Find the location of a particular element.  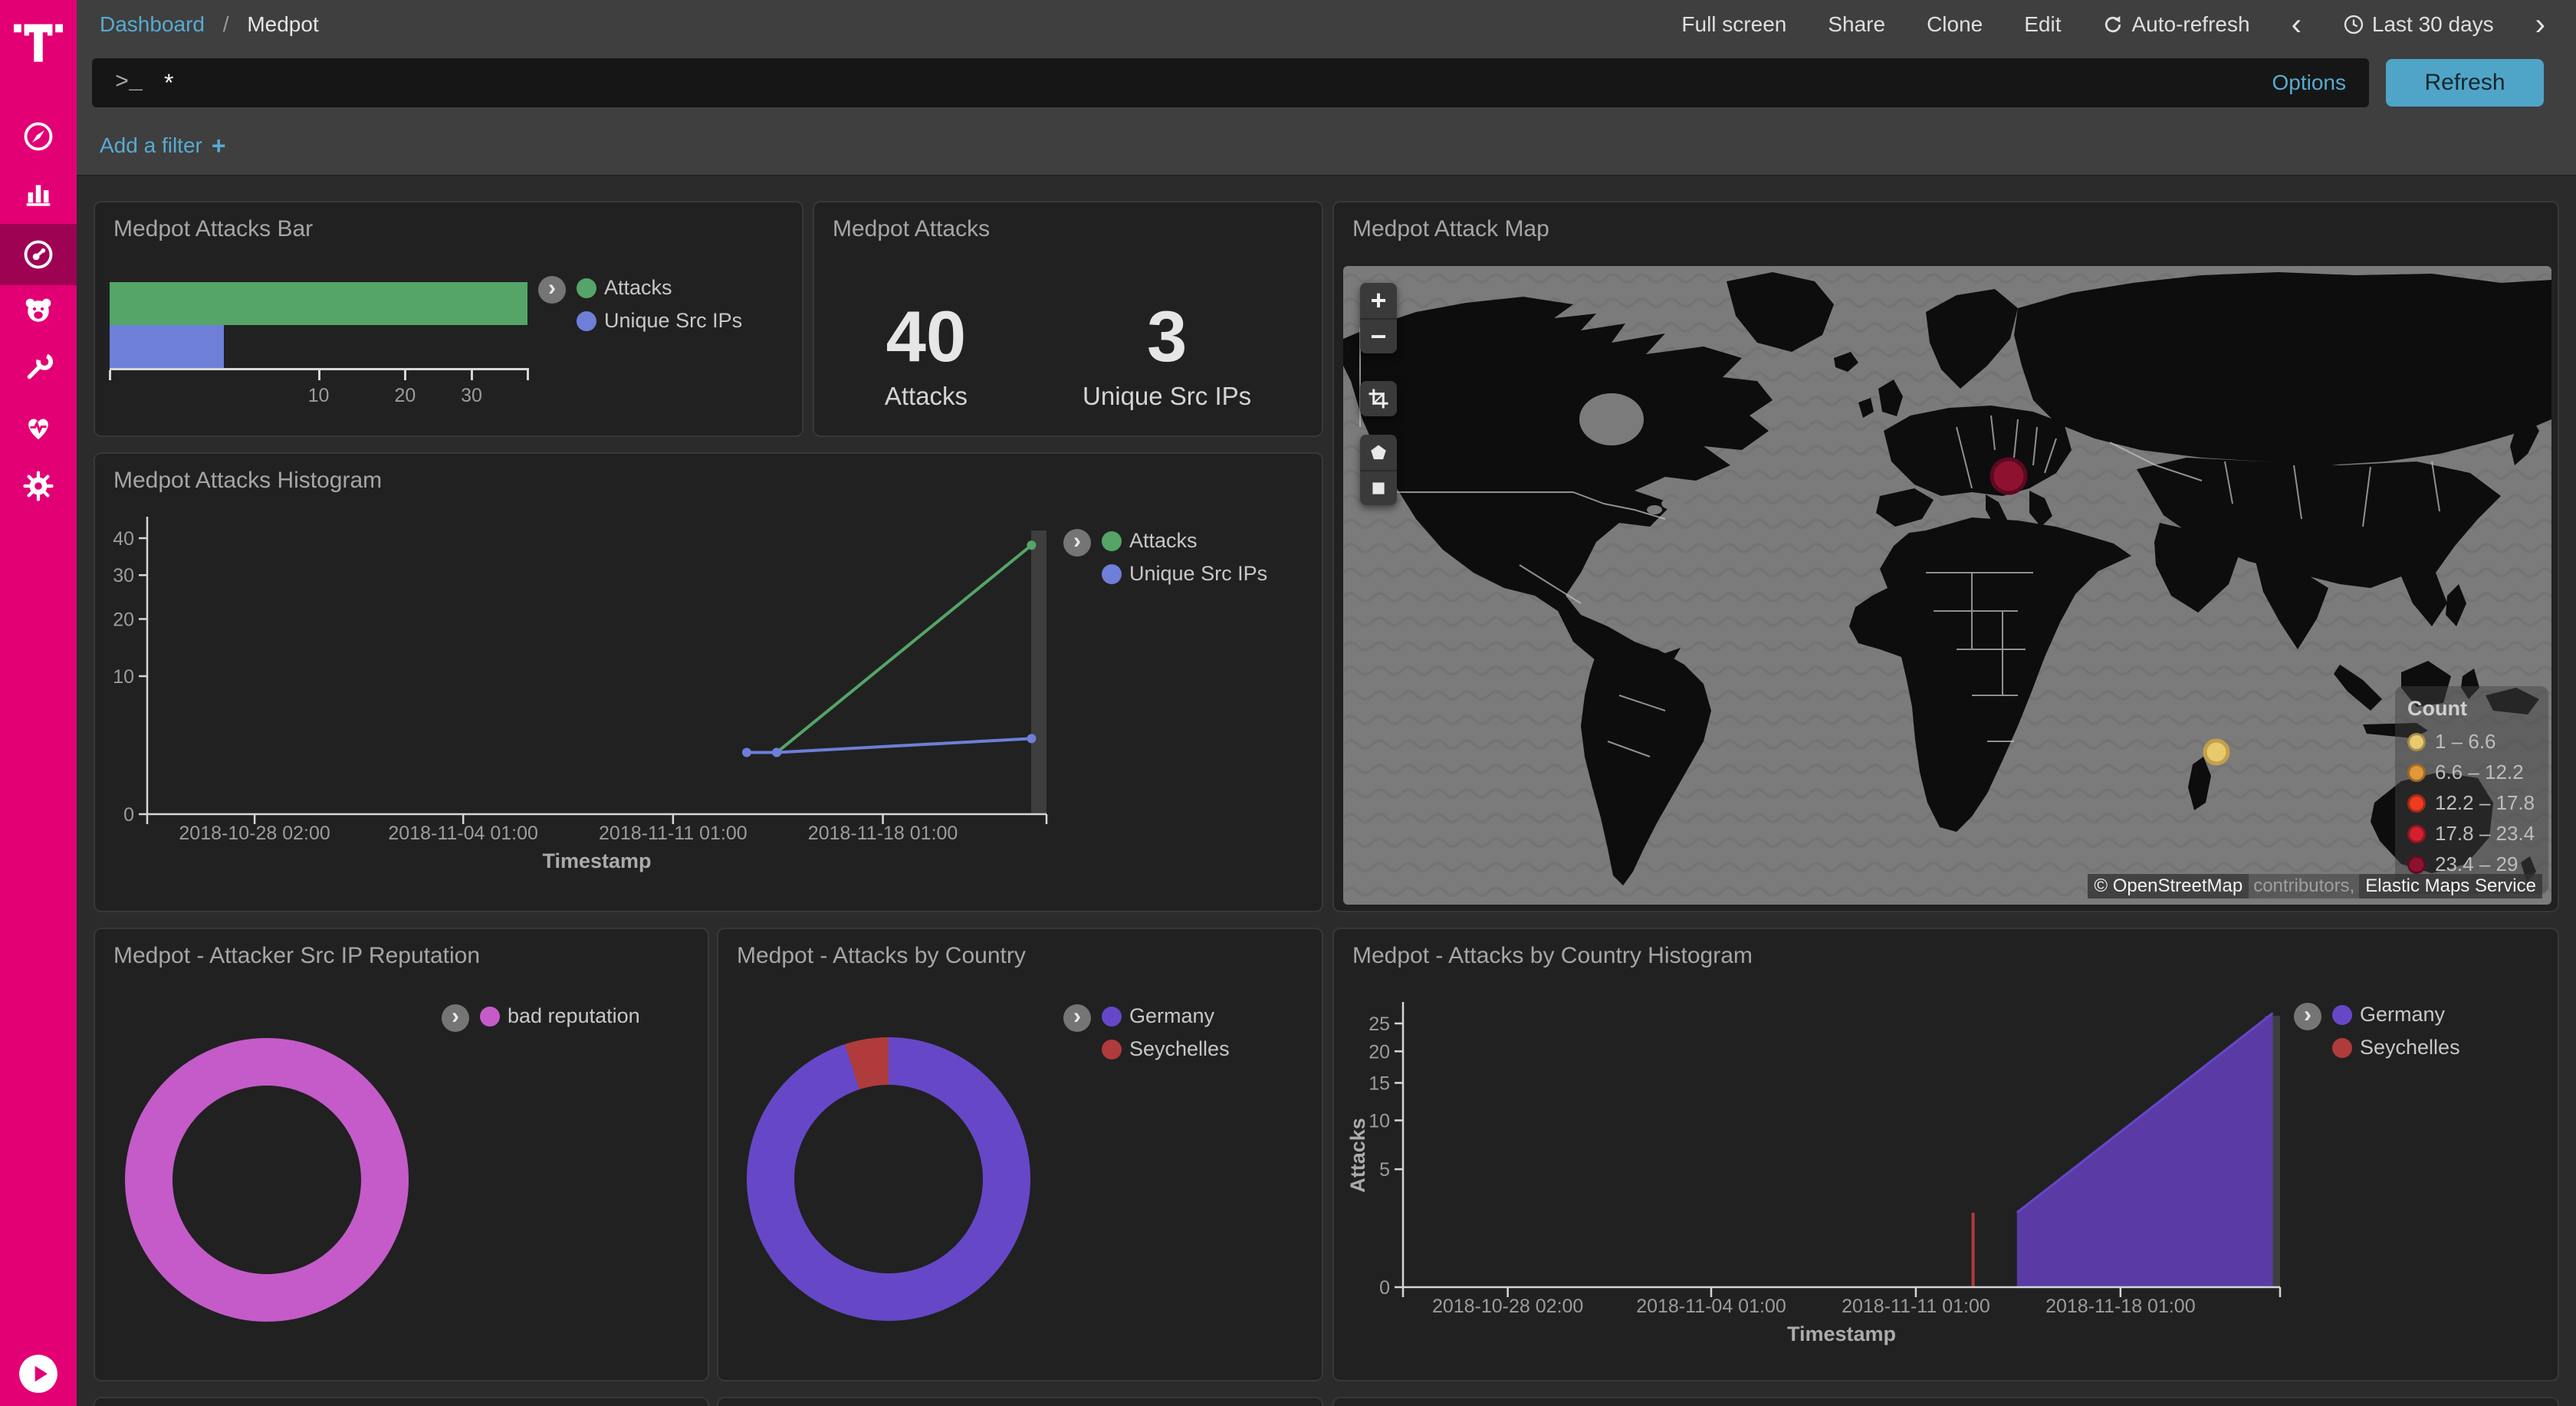

legend: › Attacks Unique Src IPs is located at coordinates (1165, 562).